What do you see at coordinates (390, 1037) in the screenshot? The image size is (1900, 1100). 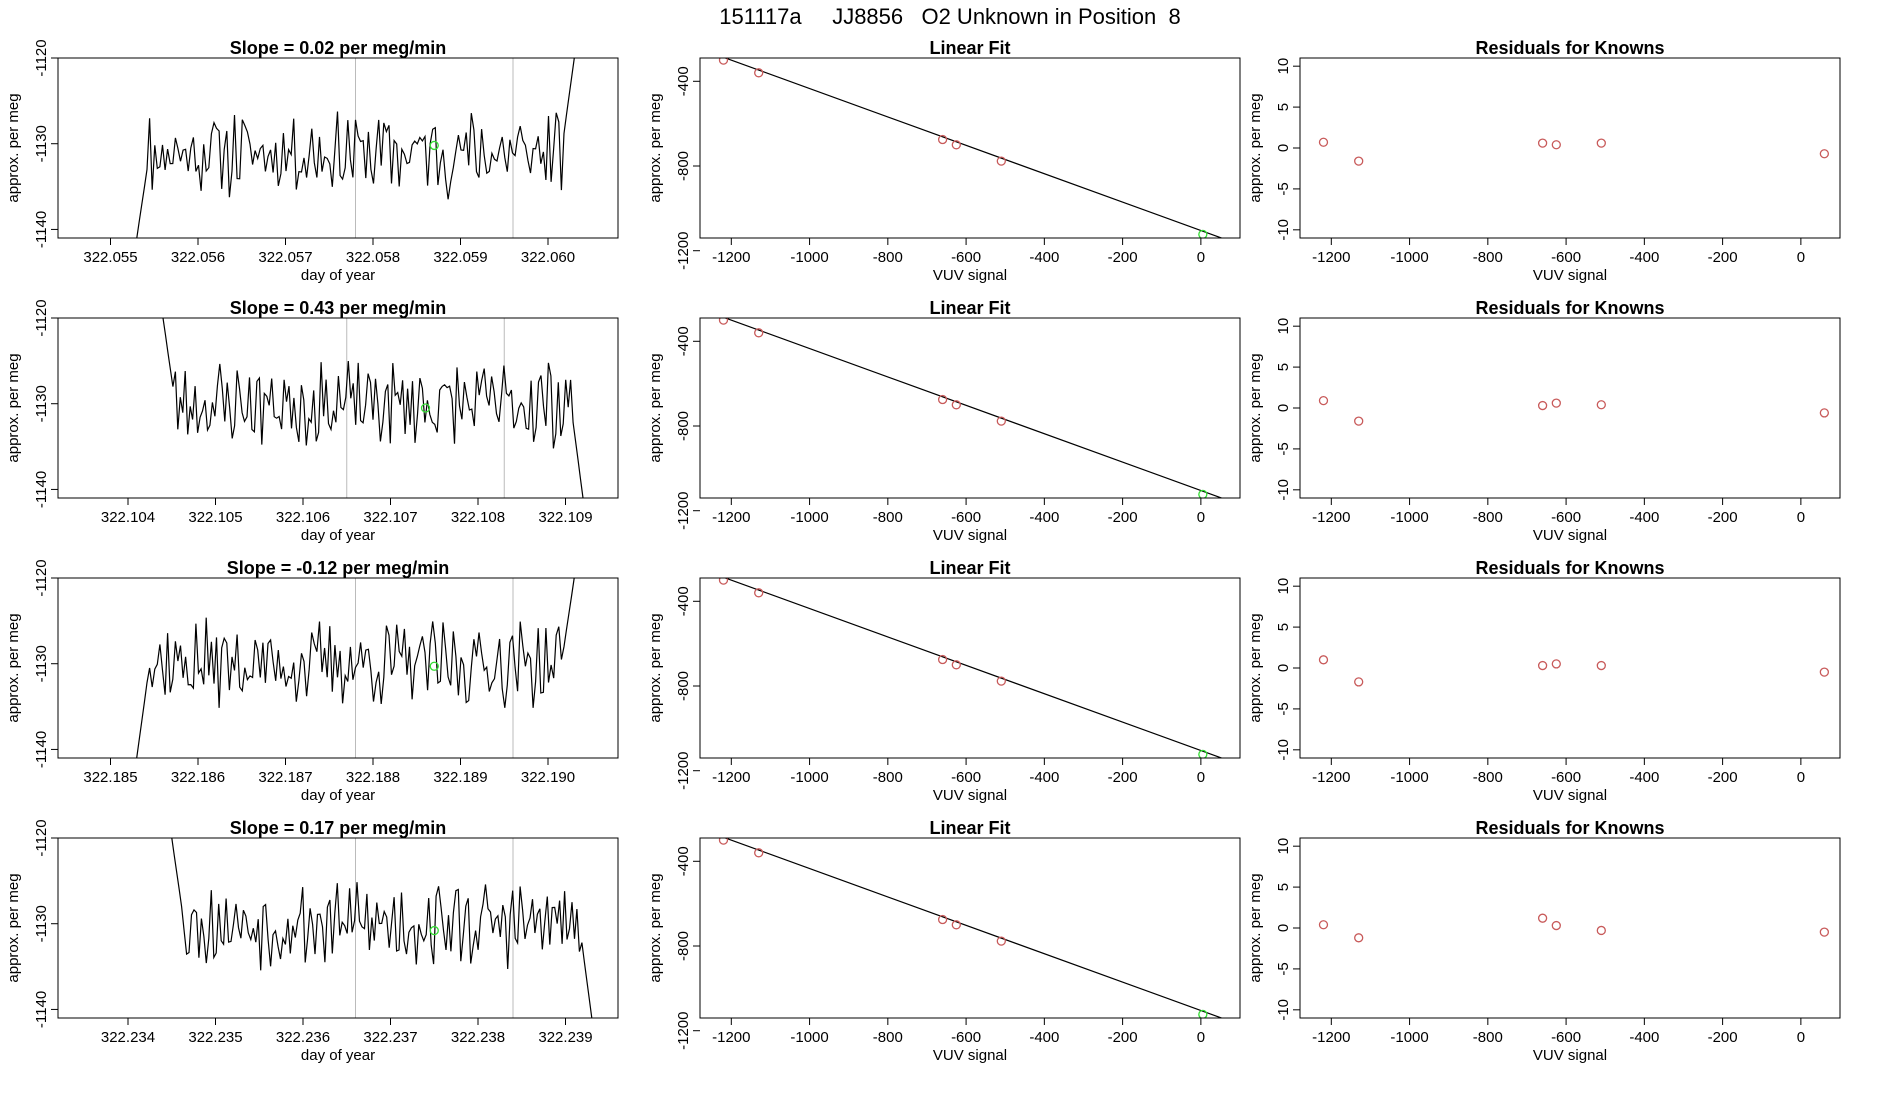 I see `x-tick-label: 322.237` at bounding box center [390, 1037].